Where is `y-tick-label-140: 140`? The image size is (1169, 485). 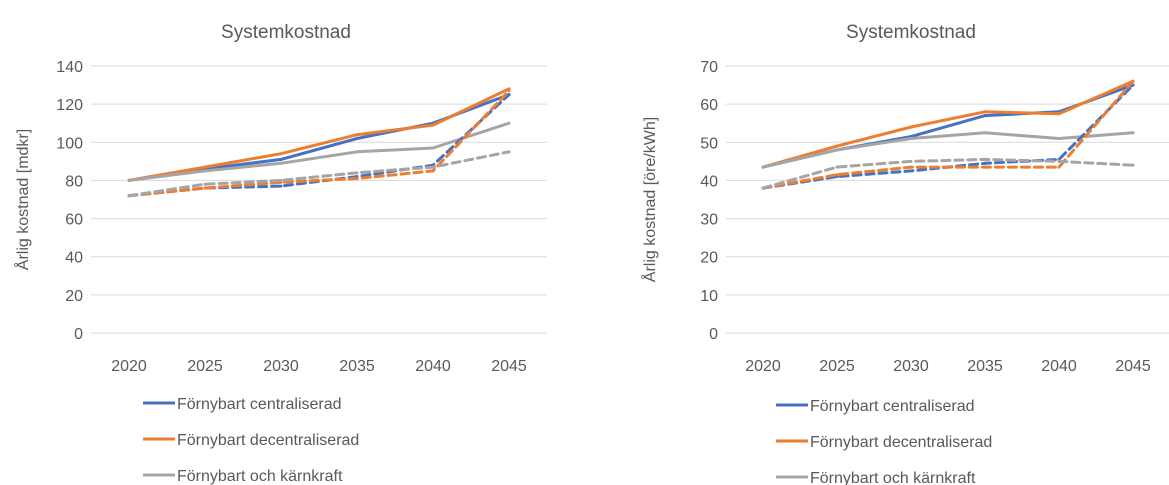 y-tick-label-140: 140 is located at coordinates (69, 67).